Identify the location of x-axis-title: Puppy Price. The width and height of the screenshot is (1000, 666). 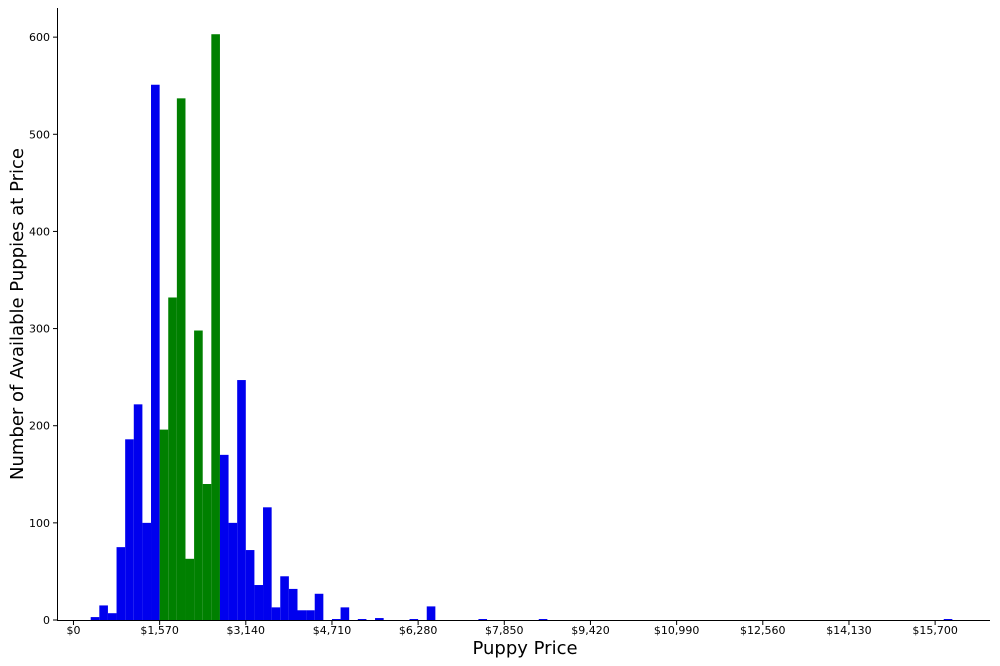
(524, 648).